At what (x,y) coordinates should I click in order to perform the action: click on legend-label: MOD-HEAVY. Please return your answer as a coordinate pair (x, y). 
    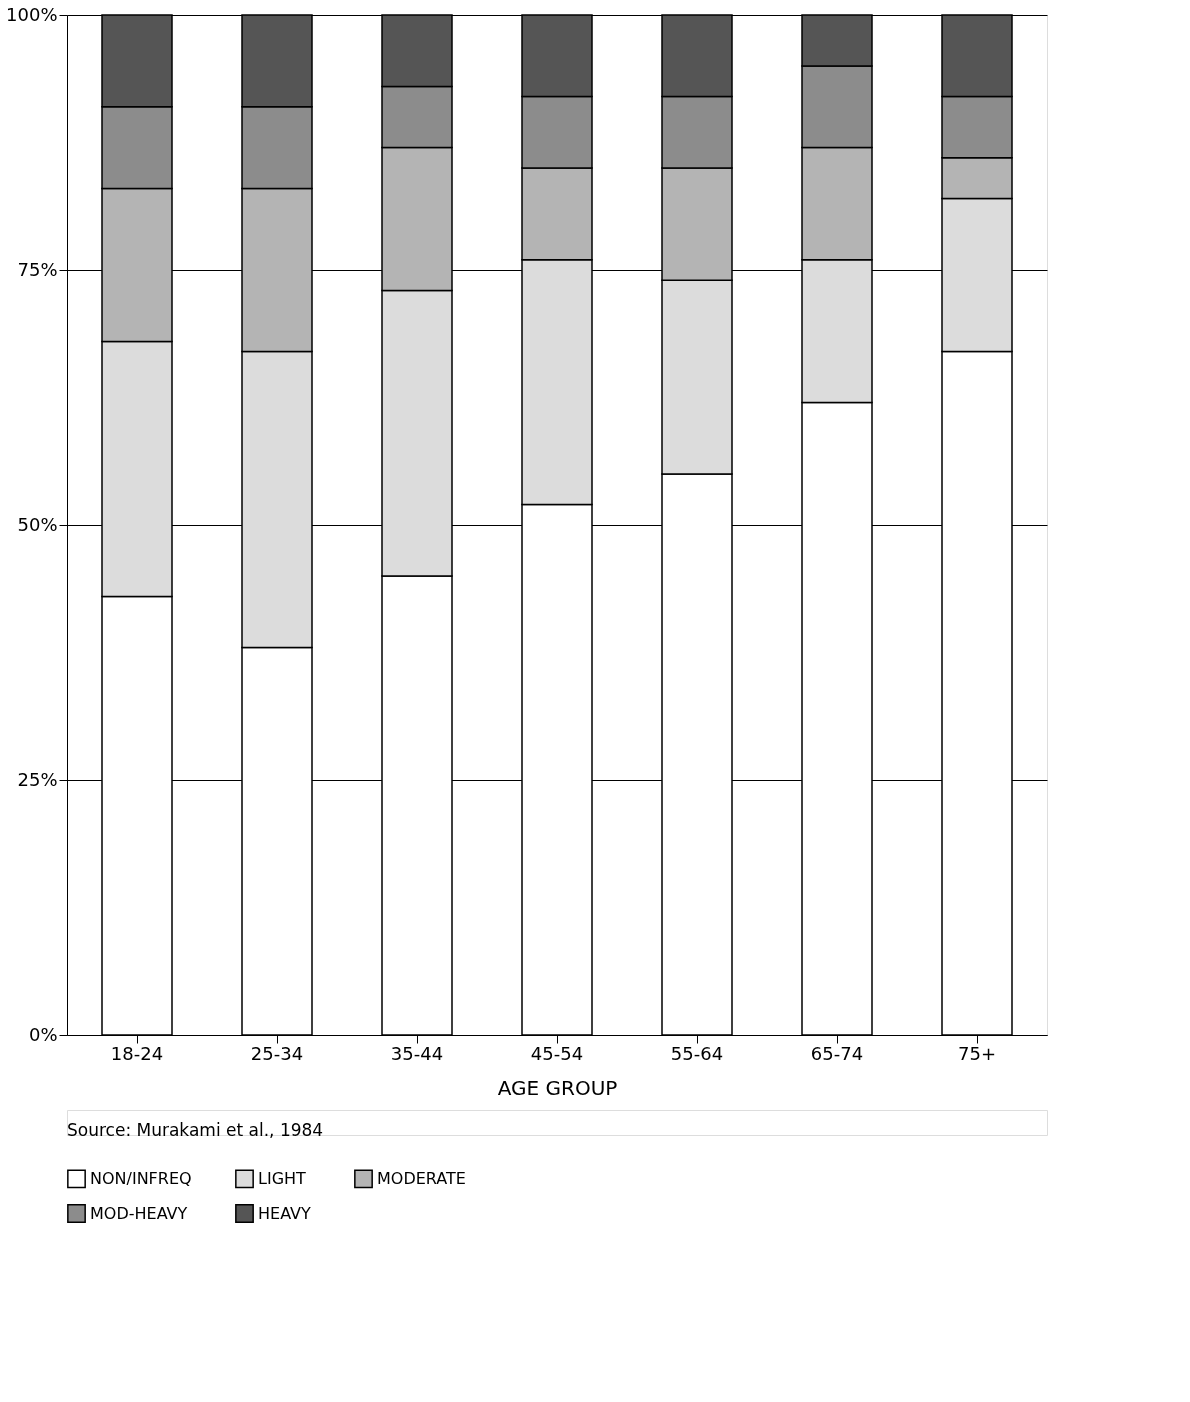
    Looking at the image, I should click on (139, 1213).